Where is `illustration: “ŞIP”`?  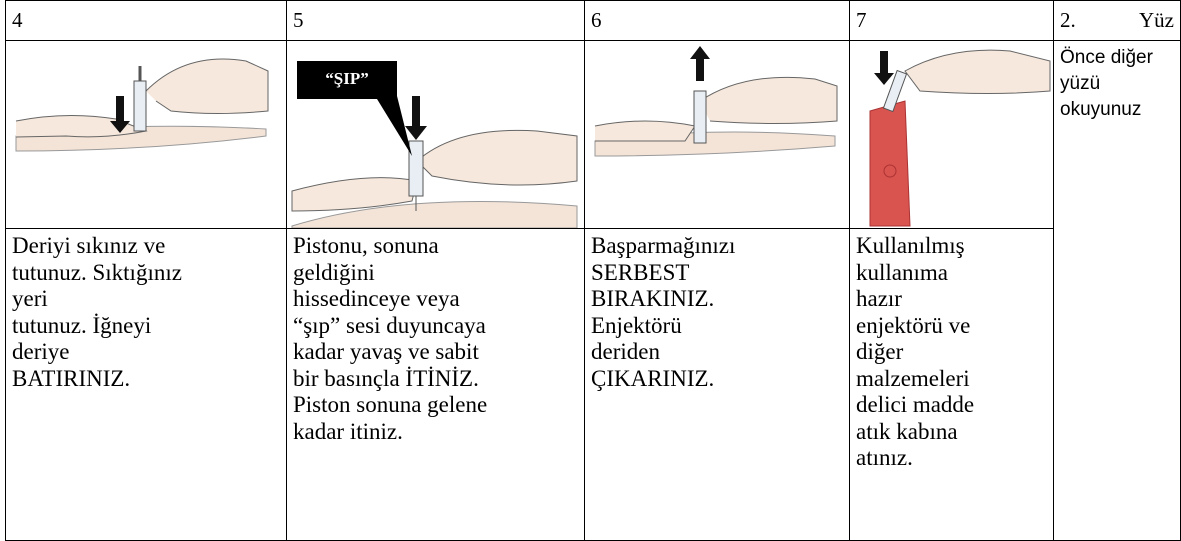 illustration: “ŞIP” is located at coordinates (435, 134).